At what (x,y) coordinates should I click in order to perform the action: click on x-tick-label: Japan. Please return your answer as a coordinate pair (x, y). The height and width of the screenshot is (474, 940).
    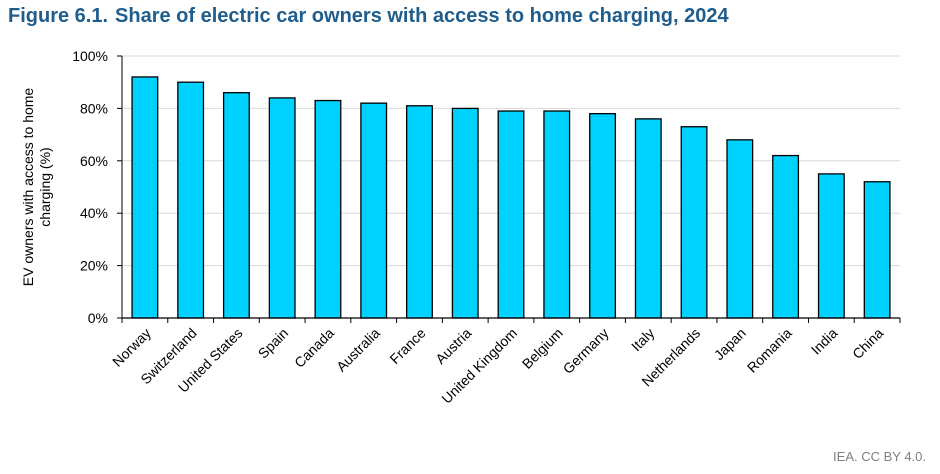
    Looking at the image, I should click on (730, 344).